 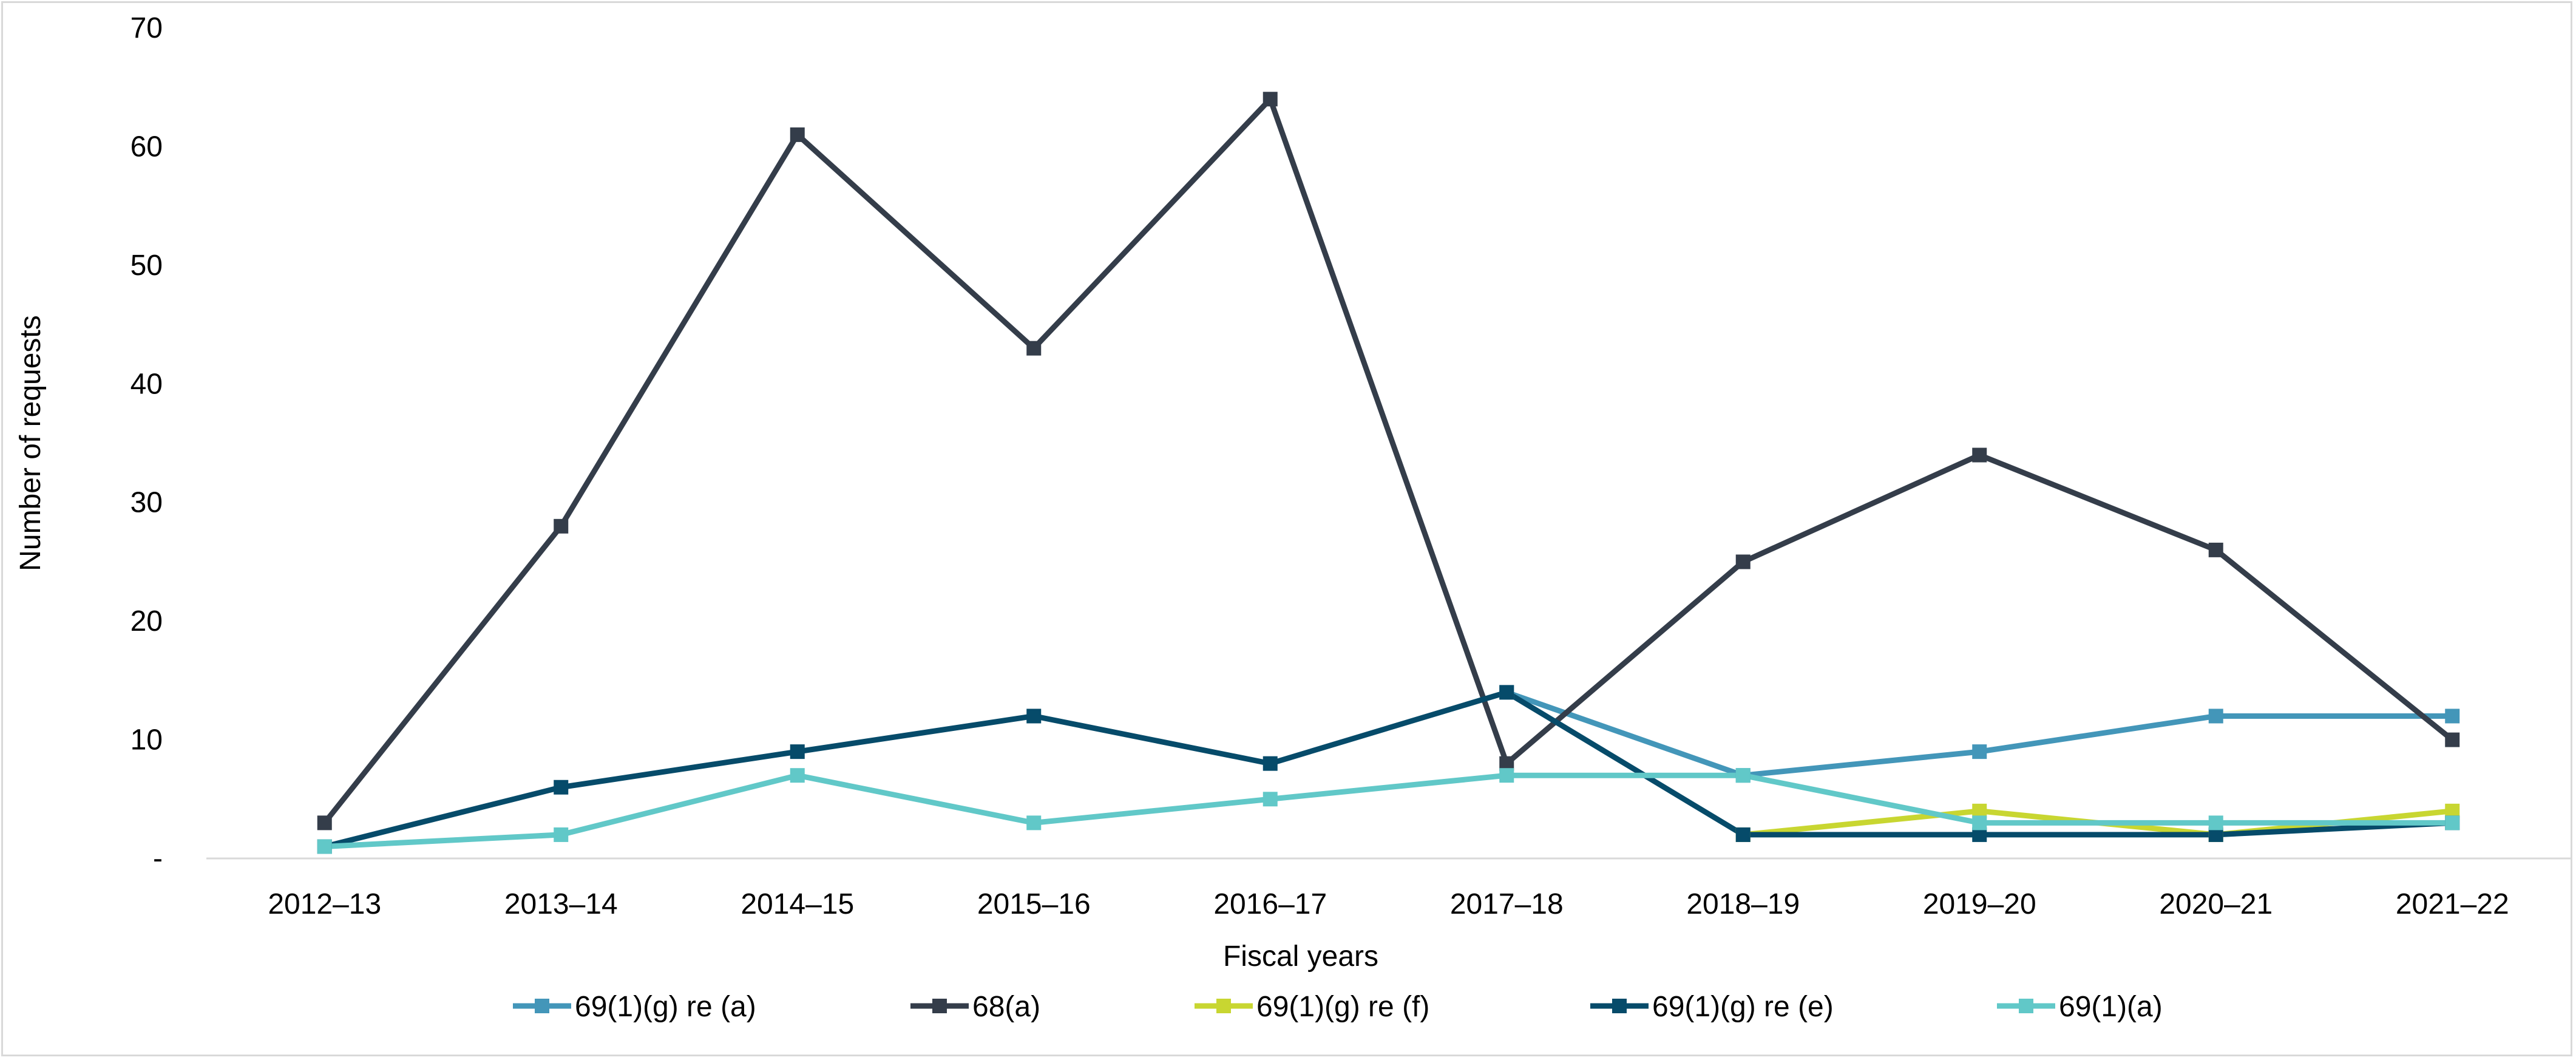 What do you see at coordinates (146, 384) in the screenshot?
I see `y-tick-label: 40` at bounding box center [146, 384].